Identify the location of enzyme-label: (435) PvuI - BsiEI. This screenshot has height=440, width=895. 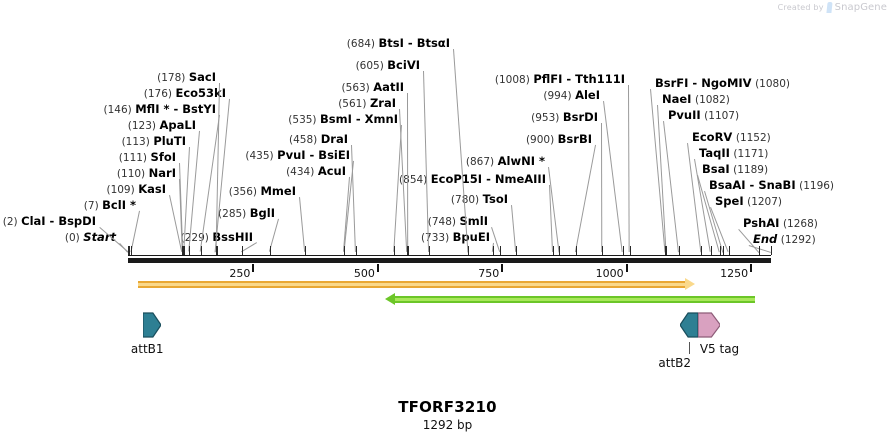
(175, 155).